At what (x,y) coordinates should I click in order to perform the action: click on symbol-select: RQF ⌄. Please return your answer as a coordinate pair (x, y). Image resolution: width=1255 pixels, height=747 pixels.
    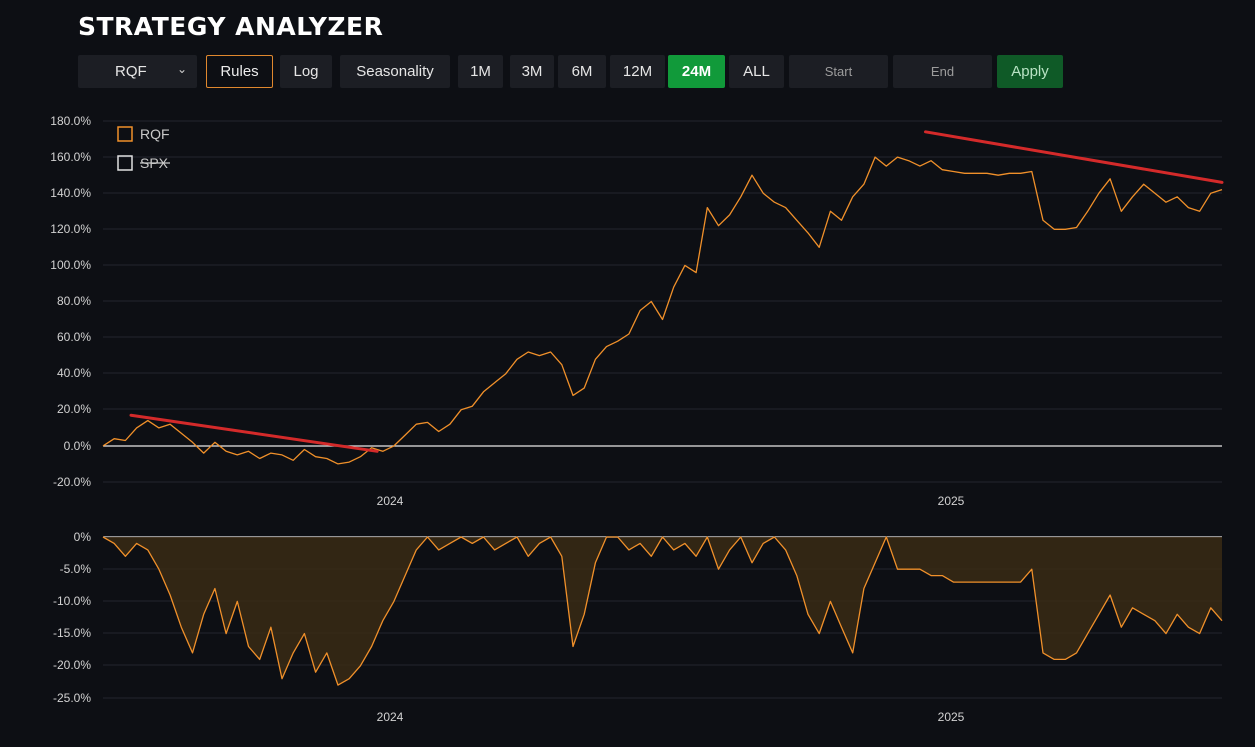
    Looking at the image, I should click on (137, 71).